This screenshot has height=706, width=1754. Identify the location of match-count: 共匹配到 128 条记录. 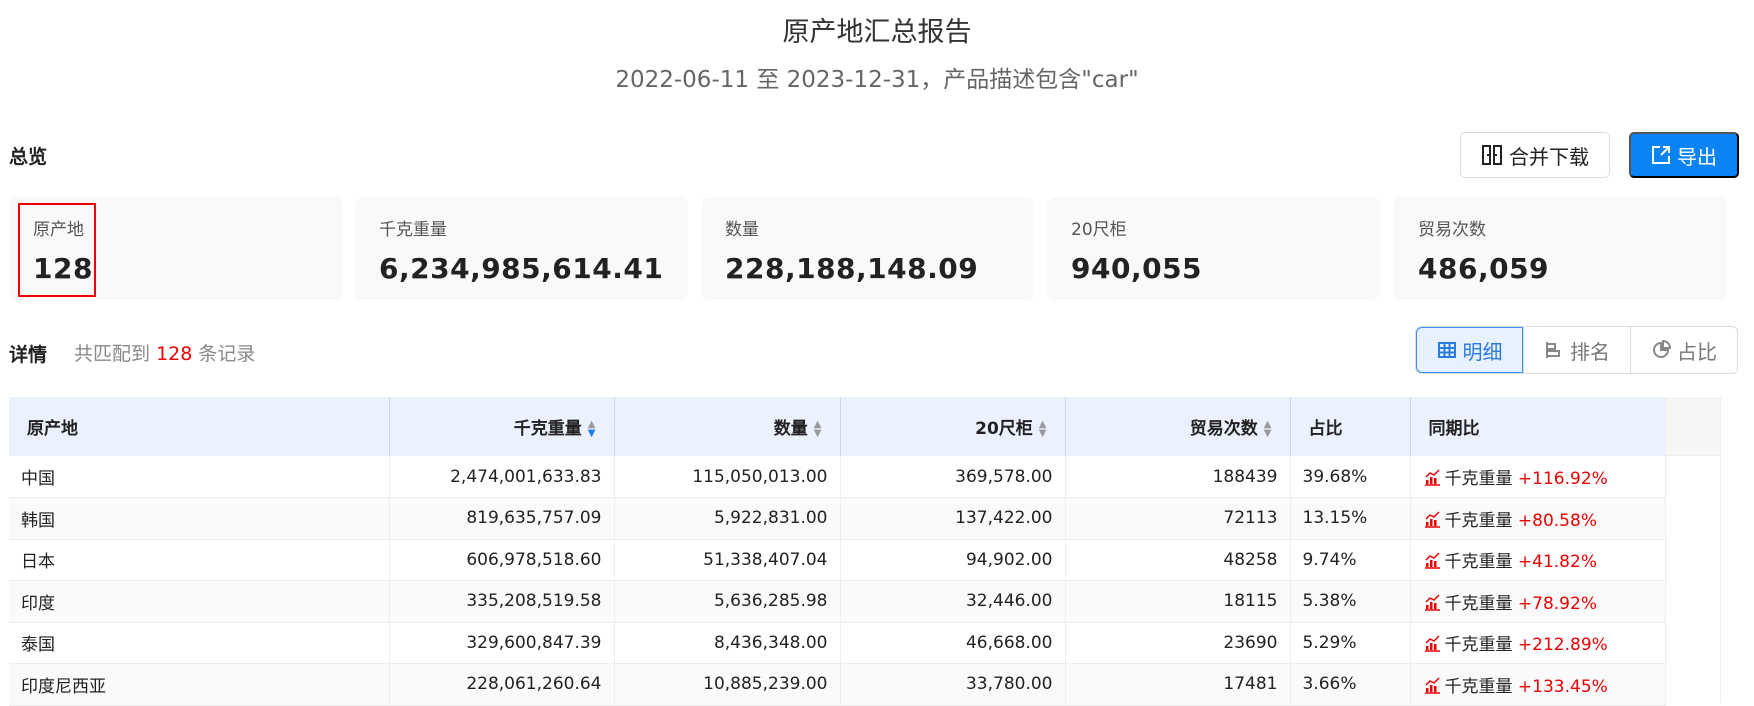
(164, 352).